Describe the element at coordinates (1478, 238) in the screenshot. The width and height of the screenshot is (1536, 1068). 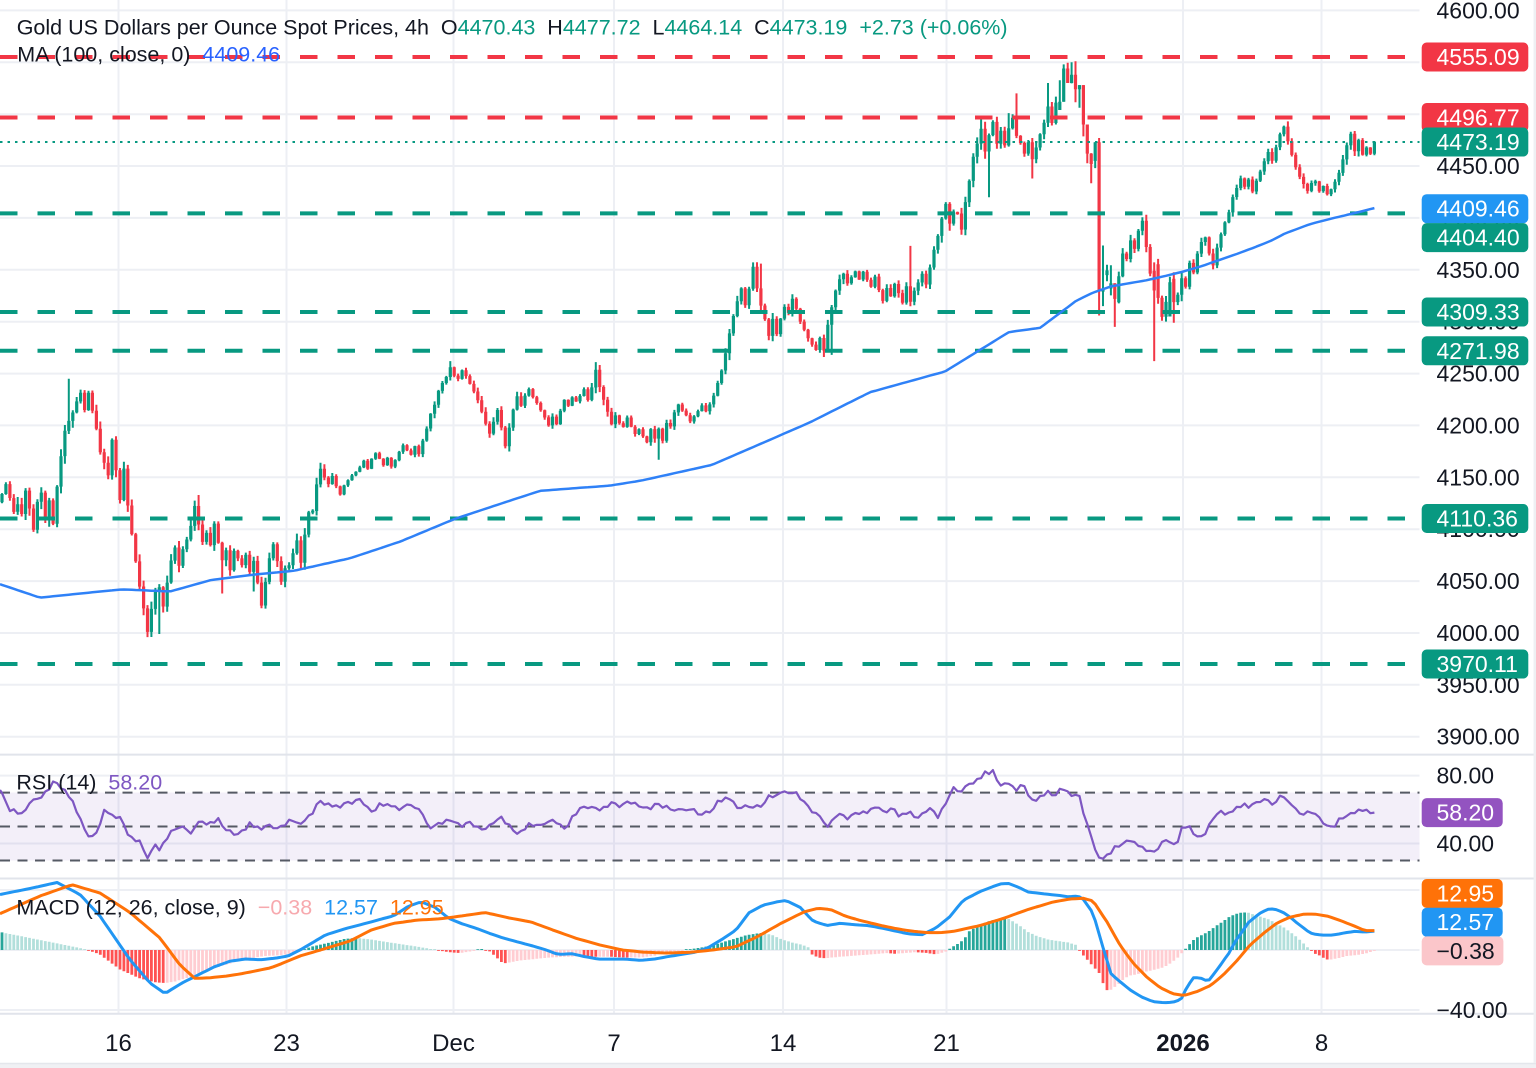
I see `svg-text: 4404.40` at that location.